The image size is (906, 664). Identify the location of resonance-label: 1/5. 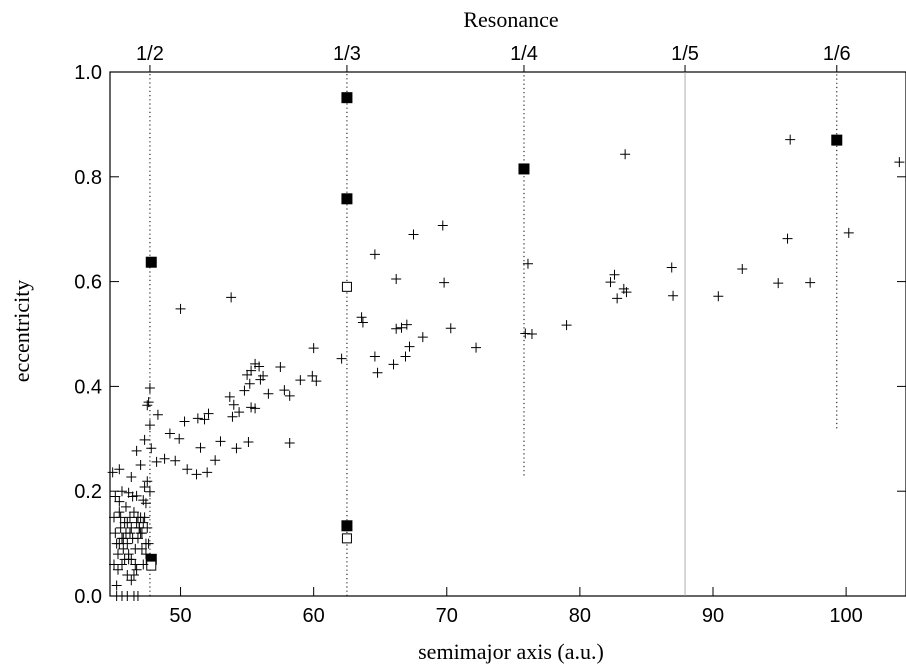
(685, 54).